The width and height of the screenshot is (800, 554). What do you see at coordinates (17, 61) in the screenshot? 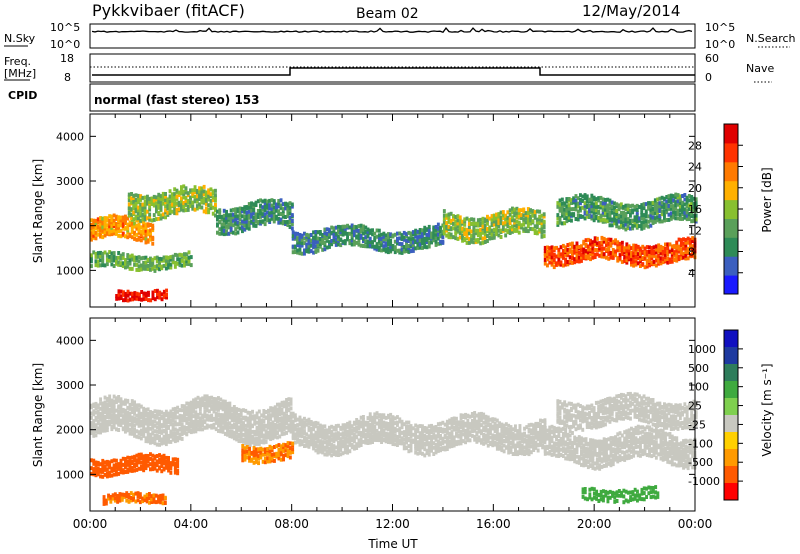
I see `freq-label-1: Freq.` at bounding box center [17, 61].